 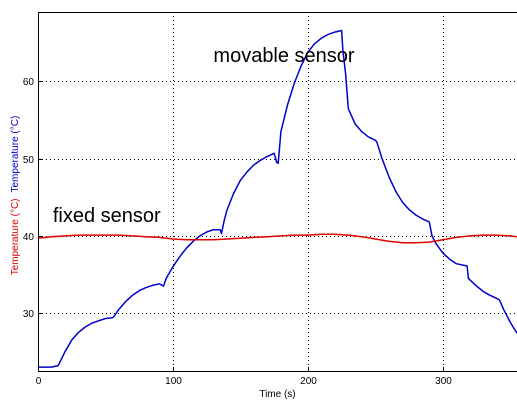 I want to click on y-tick-label: 30, so click(x=29, y=314).